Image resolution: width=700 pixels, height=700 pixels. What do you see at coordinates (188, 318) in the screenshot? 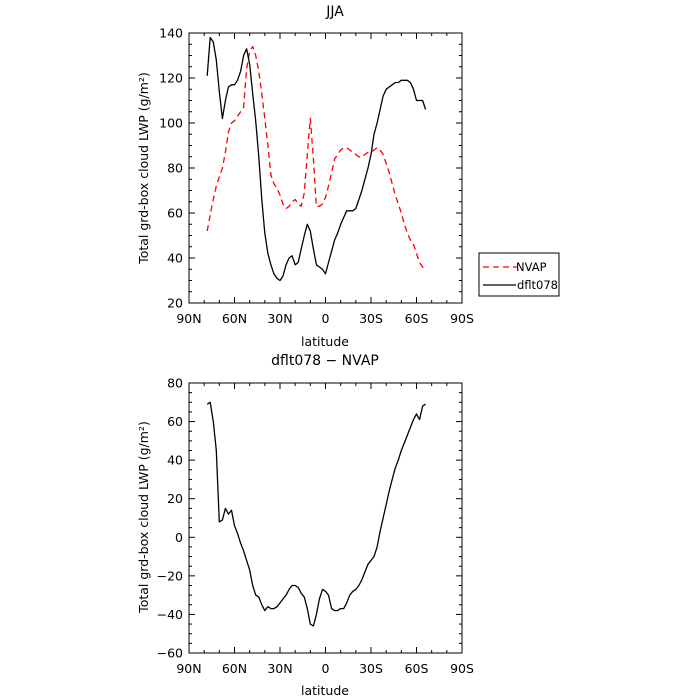
I see `top-x-tick-label: 90N` at bounding box center [188, 318].